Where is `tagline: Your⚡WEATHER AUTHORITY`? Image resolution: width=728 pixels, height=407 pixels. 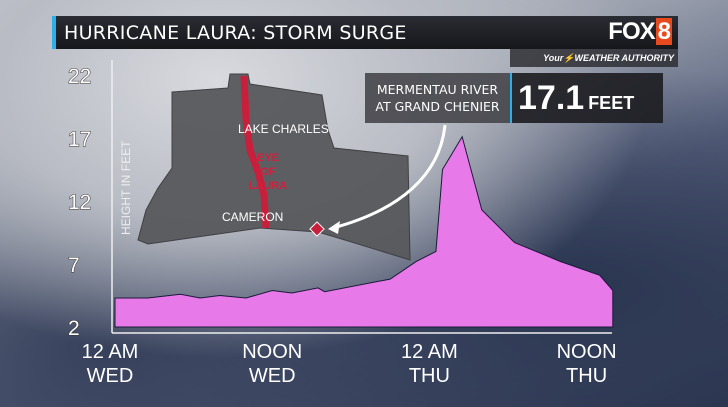
tagline: Your⚡WEATHER AUTHORITY is located at coordinates (594, 58).